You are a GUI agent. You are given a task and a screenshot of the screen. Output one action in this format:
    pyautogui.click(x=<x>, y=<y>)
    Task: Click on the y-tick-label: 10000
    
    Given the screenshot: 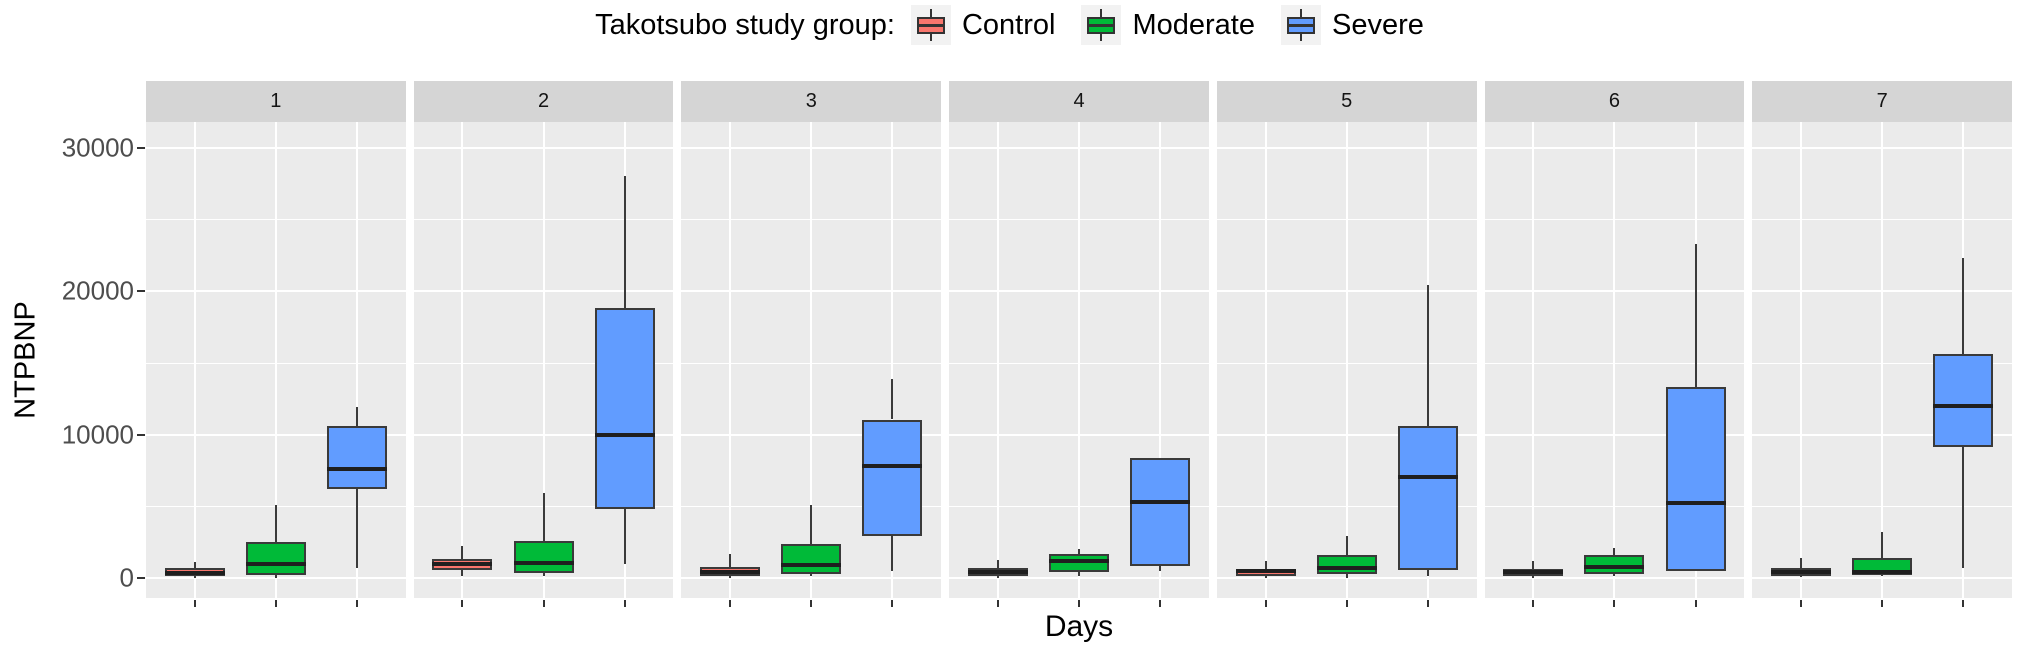 What is the action you would take?
    pyautogui.click(x=97, y=434)
    